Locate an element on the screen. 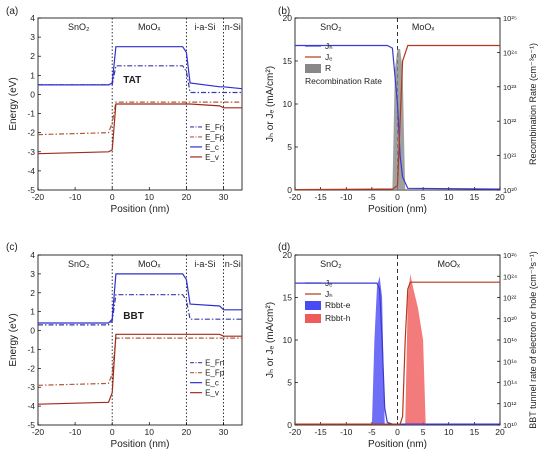 This screenshot has height=466, width=550. x-tick-label: -5 is located at coordinates (372, 432).